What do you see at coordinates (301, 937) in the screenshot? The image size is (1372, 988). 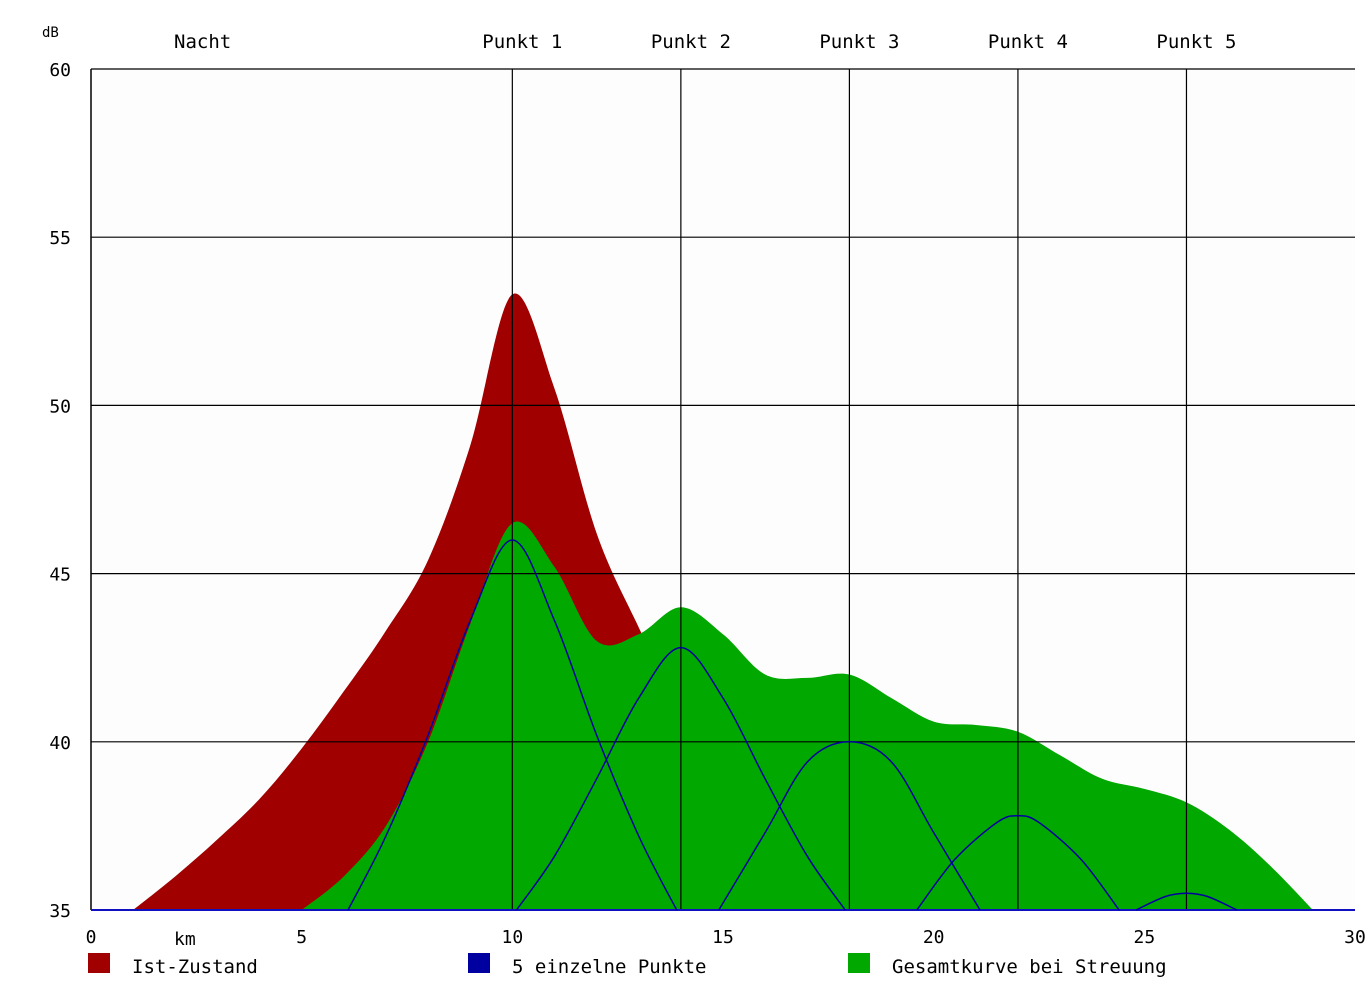 I see `x-tick-label: 5` at bounding box center [301, 937].